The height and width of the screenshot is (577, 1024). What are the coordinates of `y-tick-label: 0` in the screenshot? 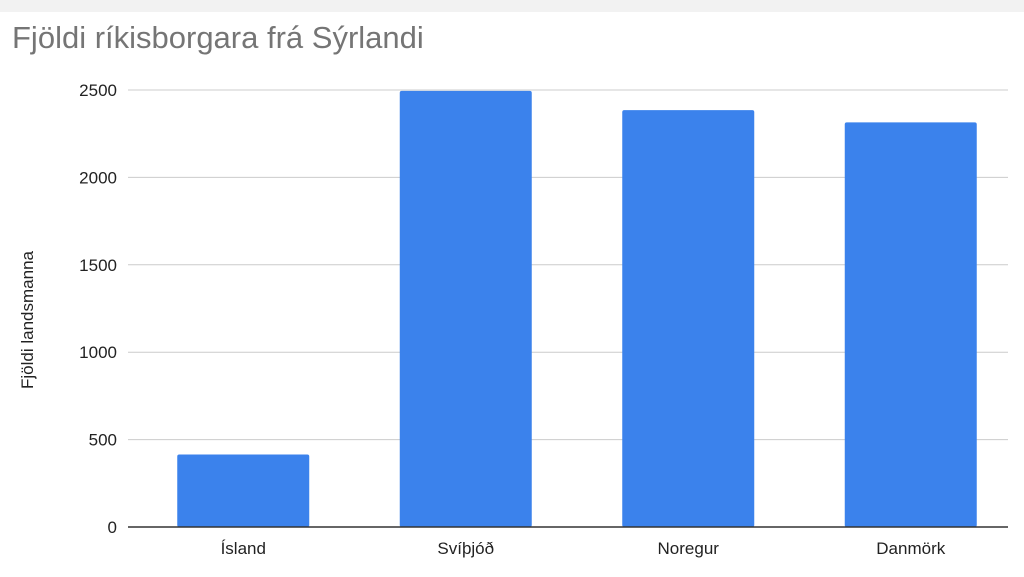 It's located at (112, 527).